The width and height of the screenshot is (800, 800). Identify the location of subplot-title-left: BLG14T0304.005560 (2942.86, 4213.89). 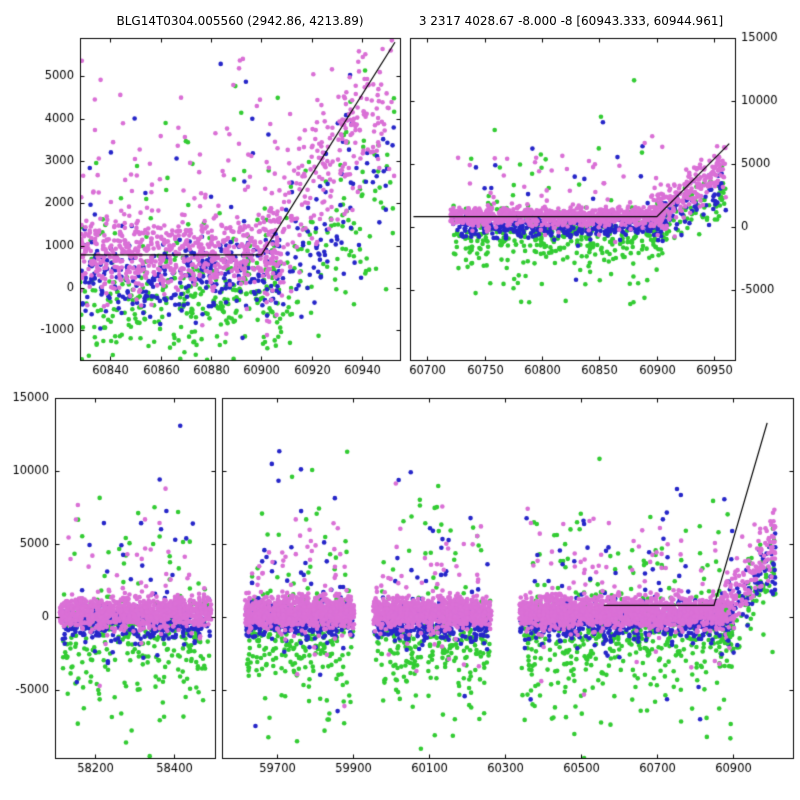
(240, 21).